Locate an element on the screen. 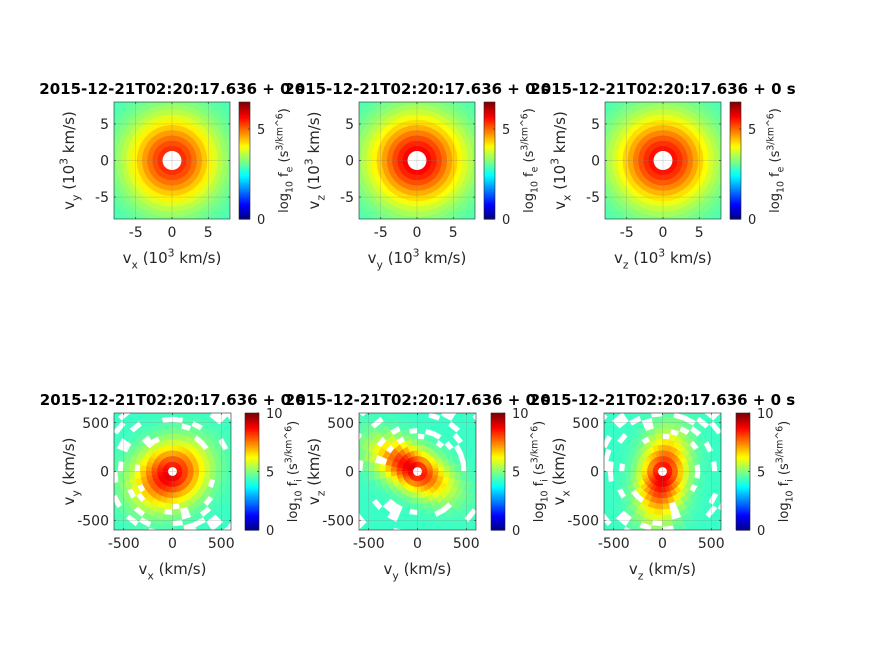  y-axis-label: vy (km/s) is located at coordinates (71, 472).